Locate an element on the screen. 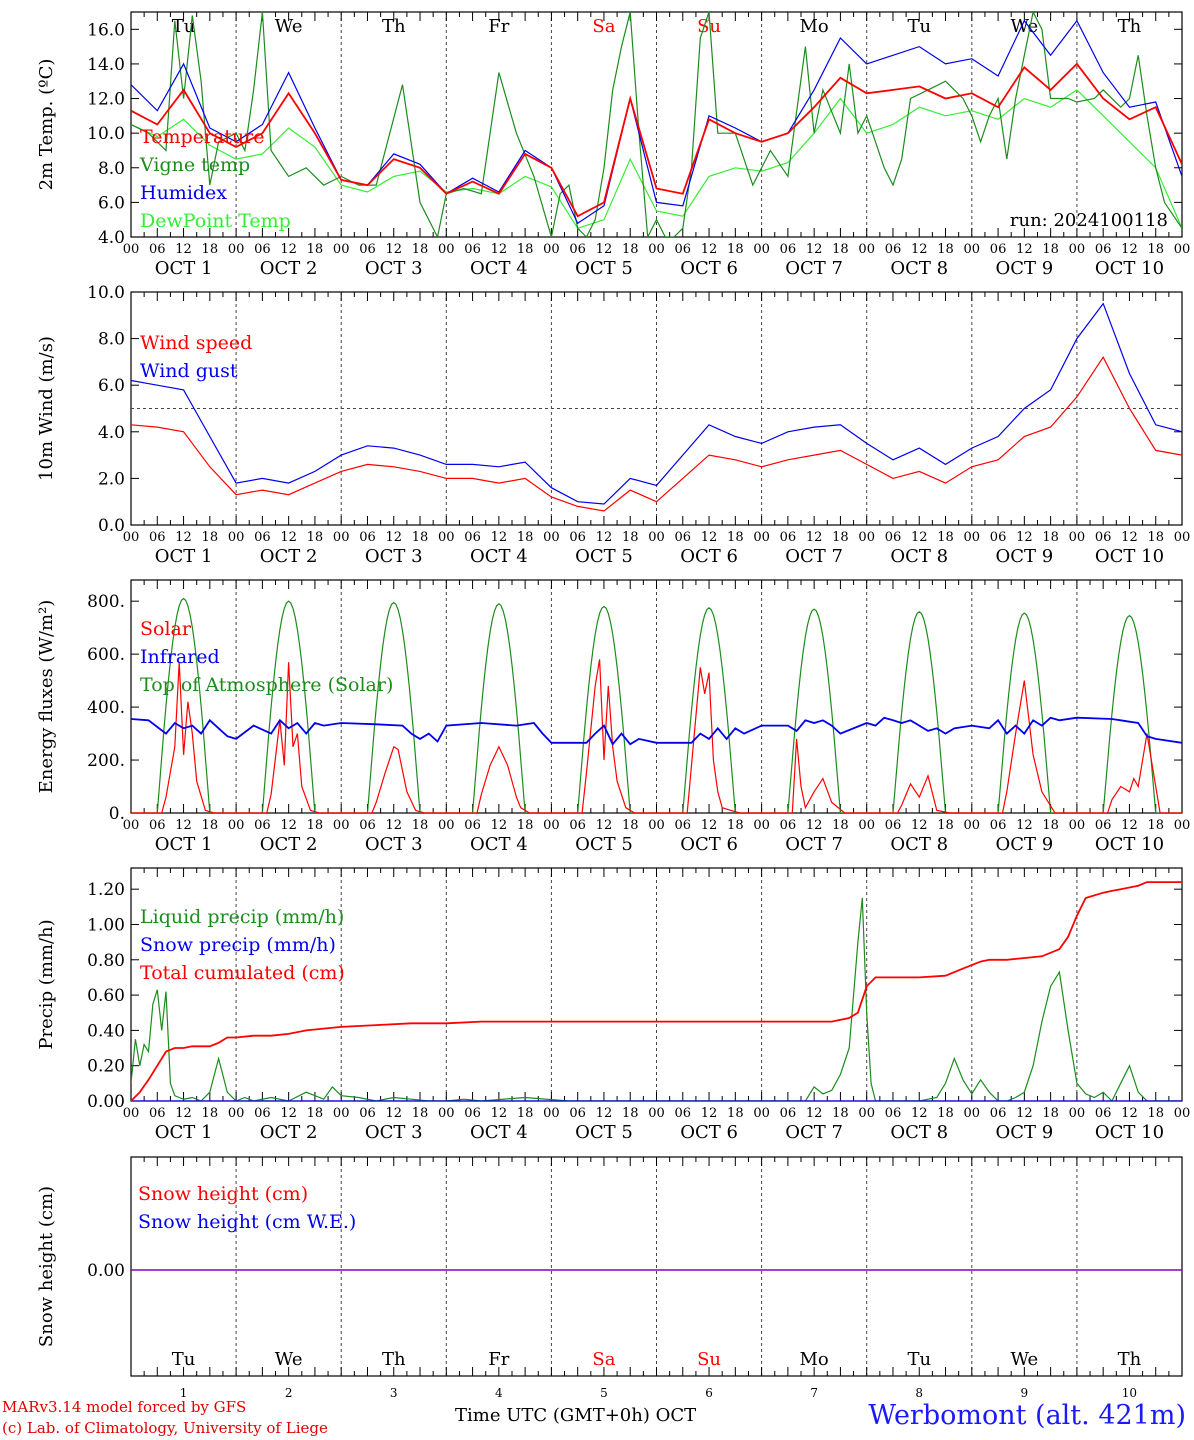  y-tick-label: 0.0 is located at coordinates (111, 526).